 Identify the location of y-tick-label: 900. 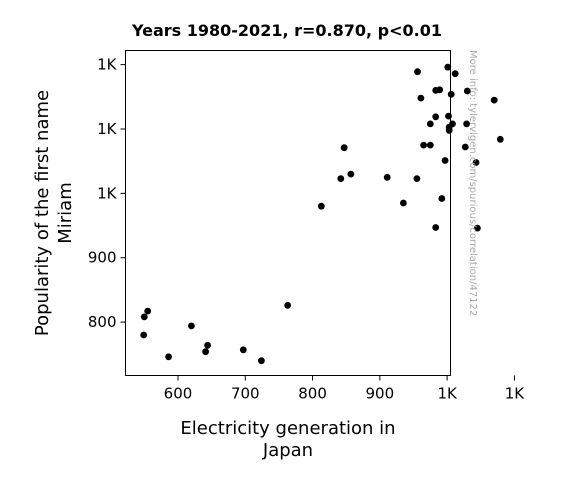
(102, 258).